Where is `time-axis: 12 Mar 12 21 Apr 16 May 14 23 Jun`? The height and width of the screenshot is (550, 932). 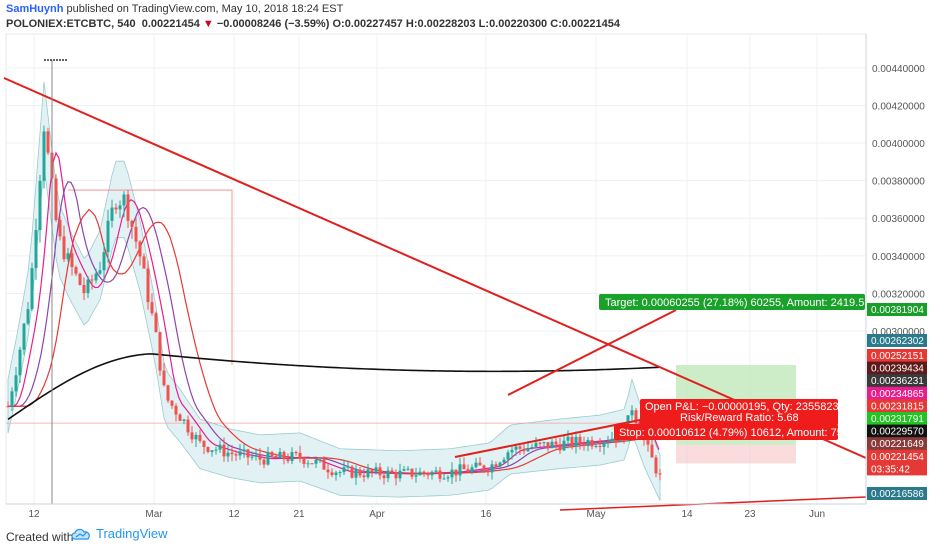 time-axis: 12 Mar 12 21 Apr 16 May 14 23 Jun is located at coordinates (436, 511).